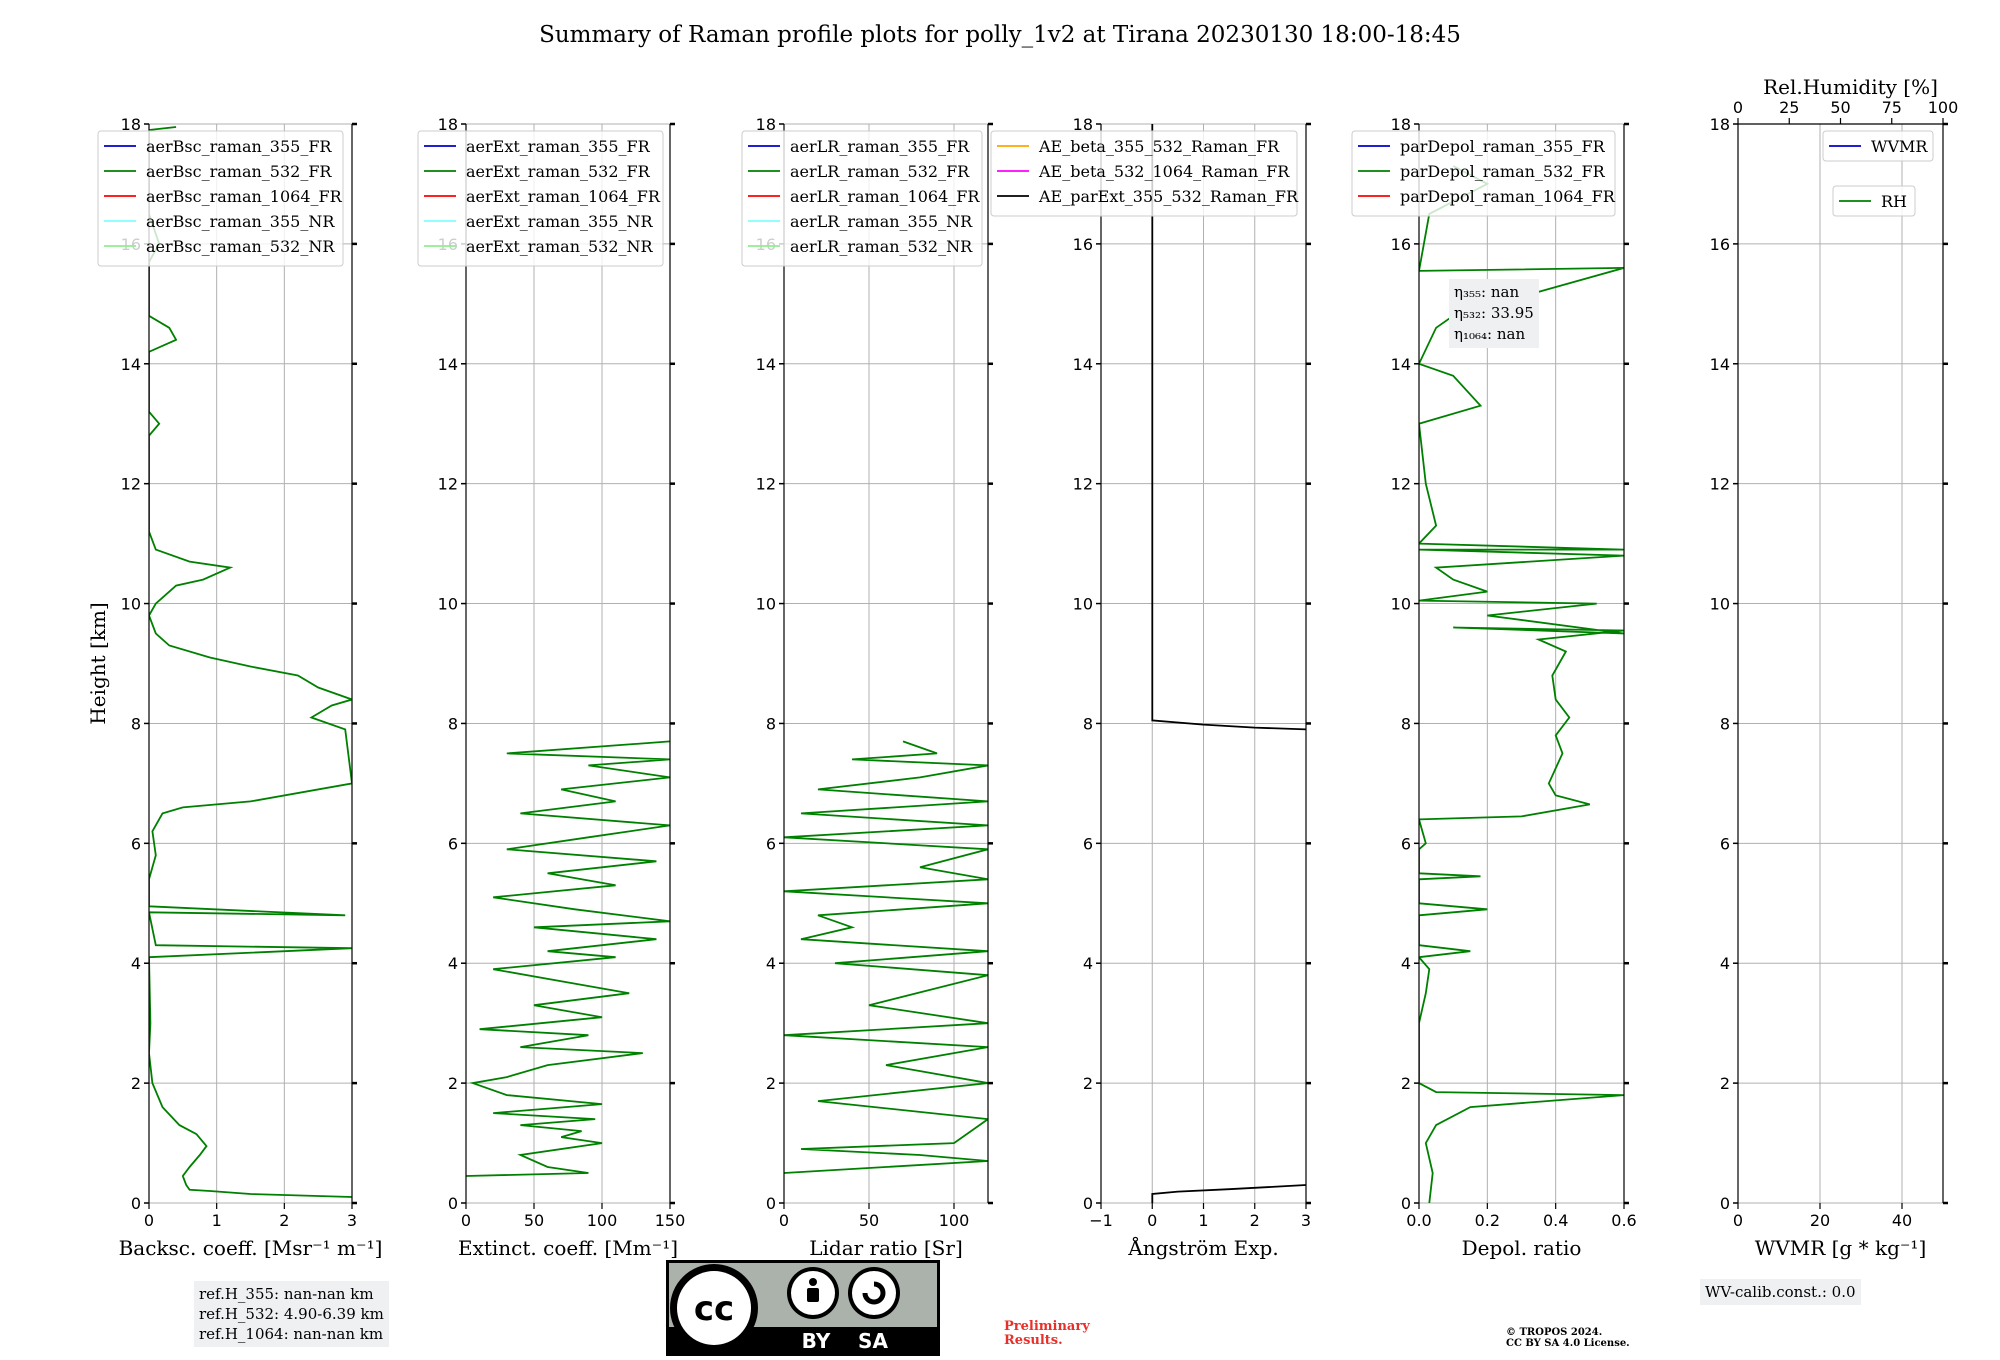 The width and height of the screenshot is (2000, 1360). Describe the element at coordinates (558, 171) in the screenshot. I see `legend-entry: aerExt_raman_532_FR` at that location.